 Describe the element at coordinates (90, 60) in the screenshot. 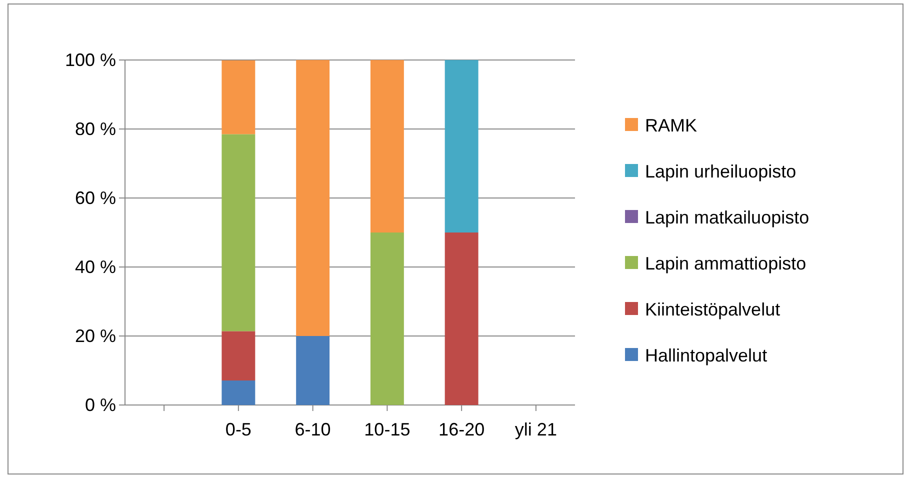

I see `y-tick-label: 100 %` at that location.